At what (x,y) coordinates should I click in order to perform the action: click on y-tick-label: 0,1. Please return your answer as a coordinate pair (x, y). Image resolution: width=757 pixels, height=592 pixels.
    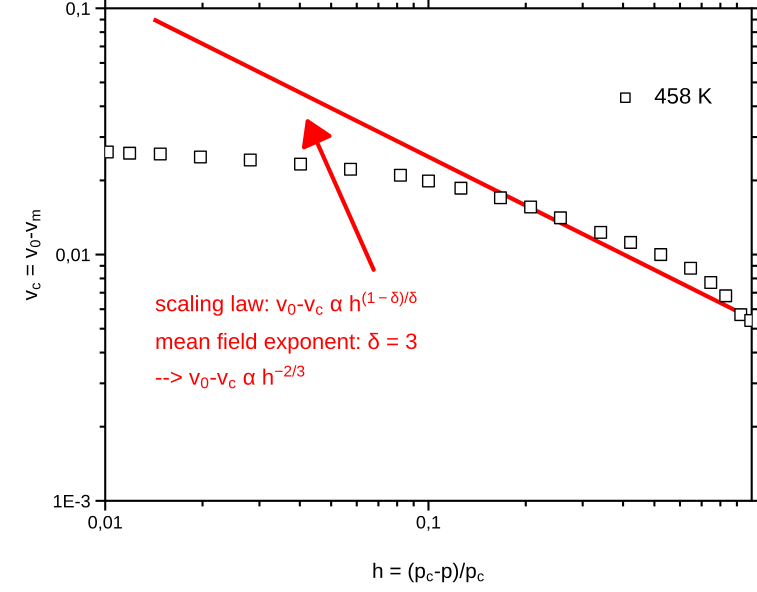
    Looking at the image, I should click on (78, 10).